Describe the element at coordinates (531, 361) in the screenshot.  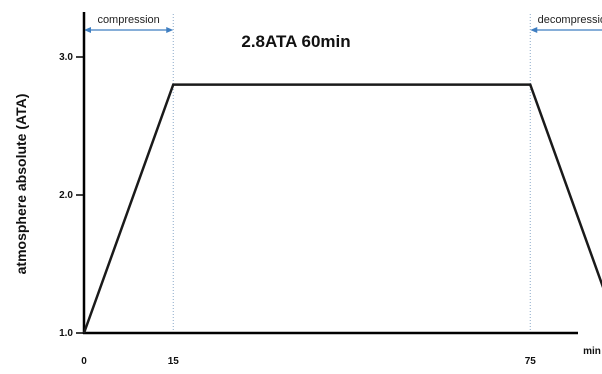
I see `x-tick-label: 75` at that location.